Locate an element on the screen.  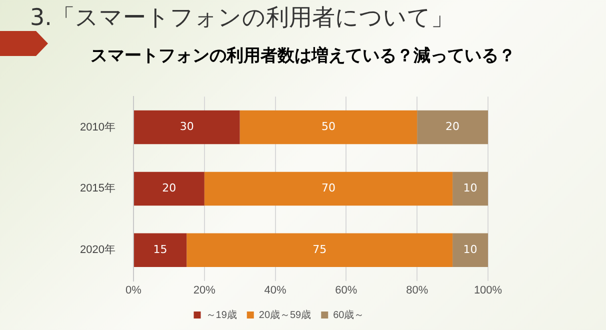
legend-label: 60歳～ is located at coordinates (348, 314).